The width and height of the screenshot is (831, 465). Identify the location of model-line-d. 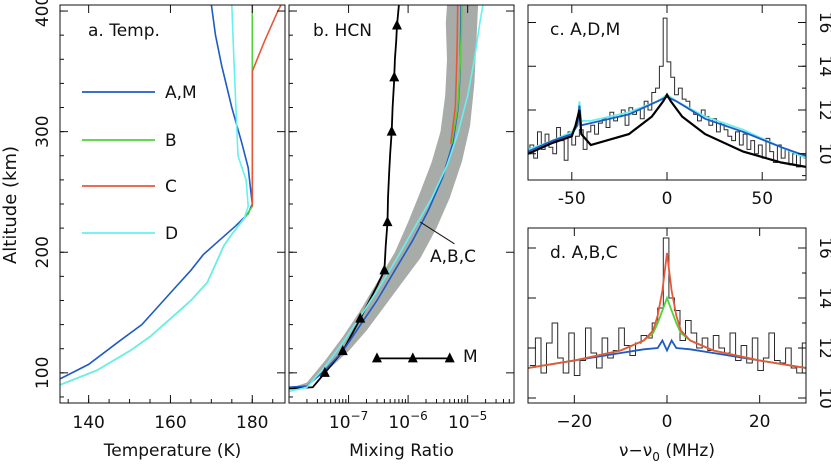
(667, 126).